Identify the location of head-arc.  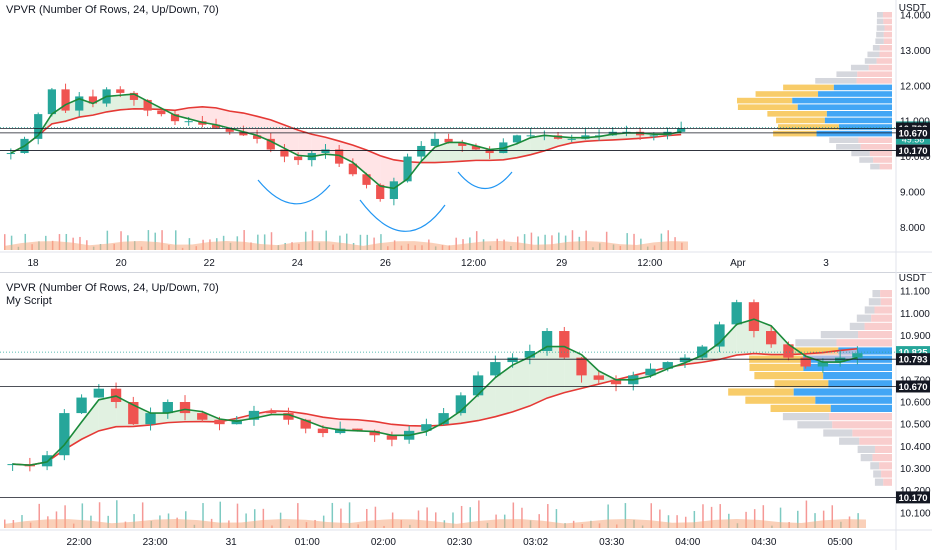
(402, 215).